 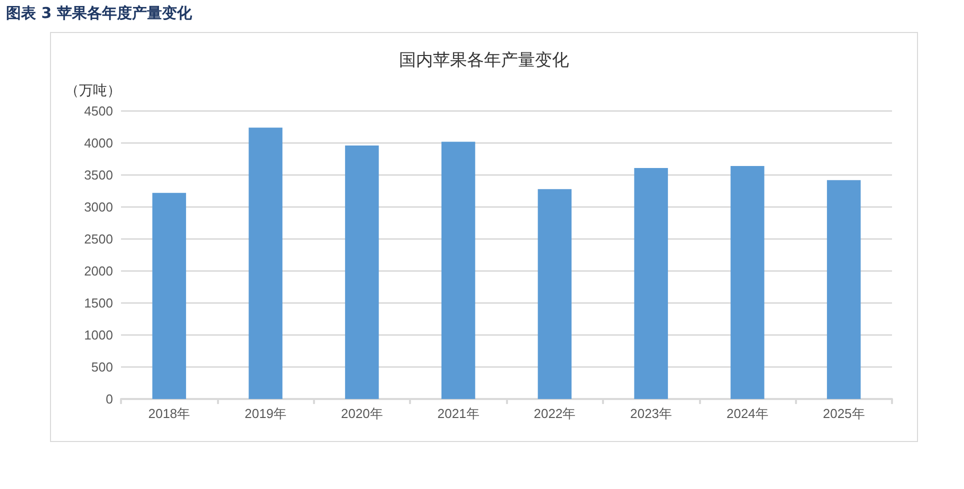 I want to click on x-tick-label: 2024年, so click(x=747, y=413).